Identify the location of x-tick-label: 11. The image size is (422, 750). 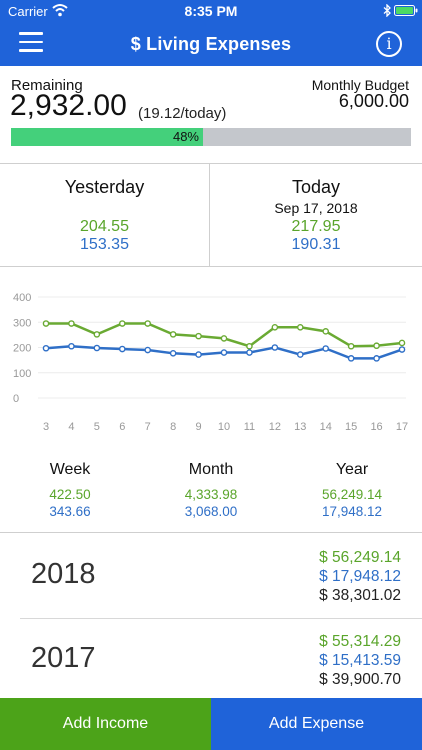
(249, 427).